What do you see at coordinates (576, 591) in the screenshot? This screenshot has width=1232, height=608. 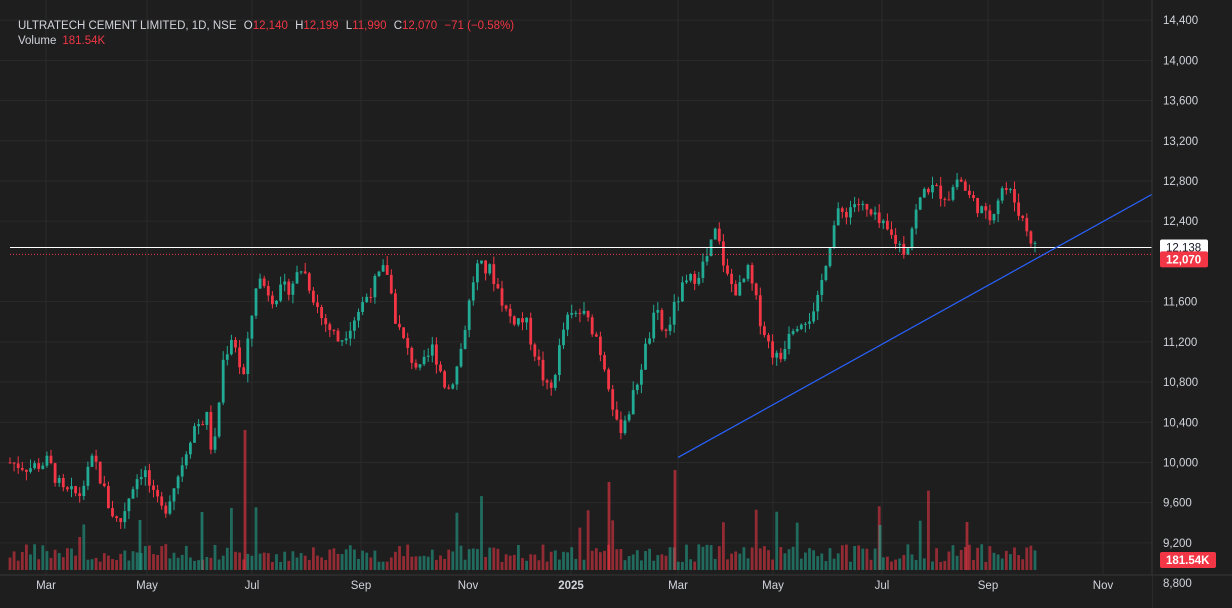 I see `time-axis-panel` at bounding box center [576, 591].